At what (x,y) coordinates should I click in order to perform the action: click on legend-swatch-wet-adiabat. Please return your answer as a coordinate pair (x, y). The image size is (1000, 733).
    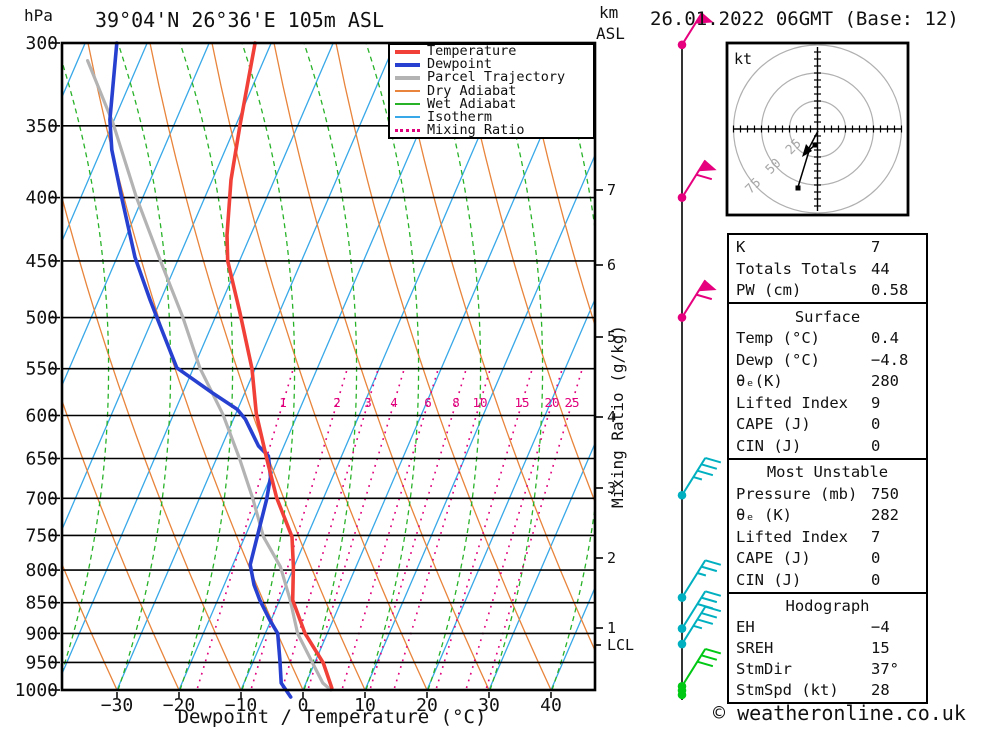
    Looking at the image, I should click on (407, 104).